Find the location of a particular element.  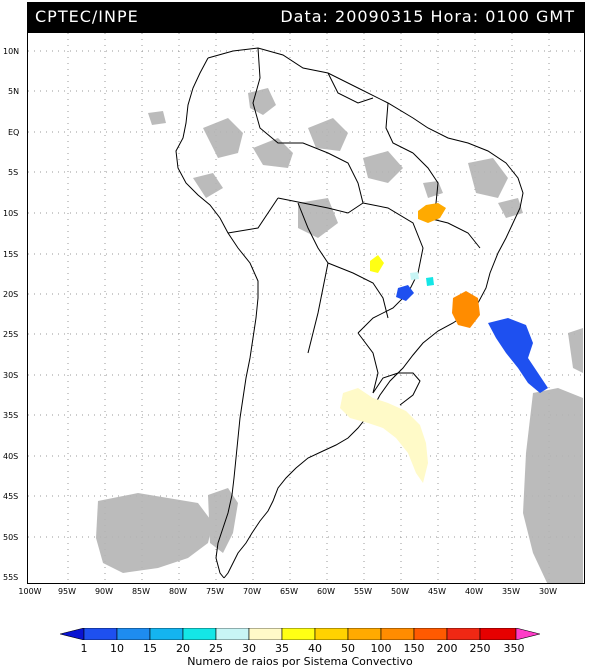

map-header: CPTEC/INPE Data: 20090315 Hora: 0100 GMT is located at coordinates (306, 17).